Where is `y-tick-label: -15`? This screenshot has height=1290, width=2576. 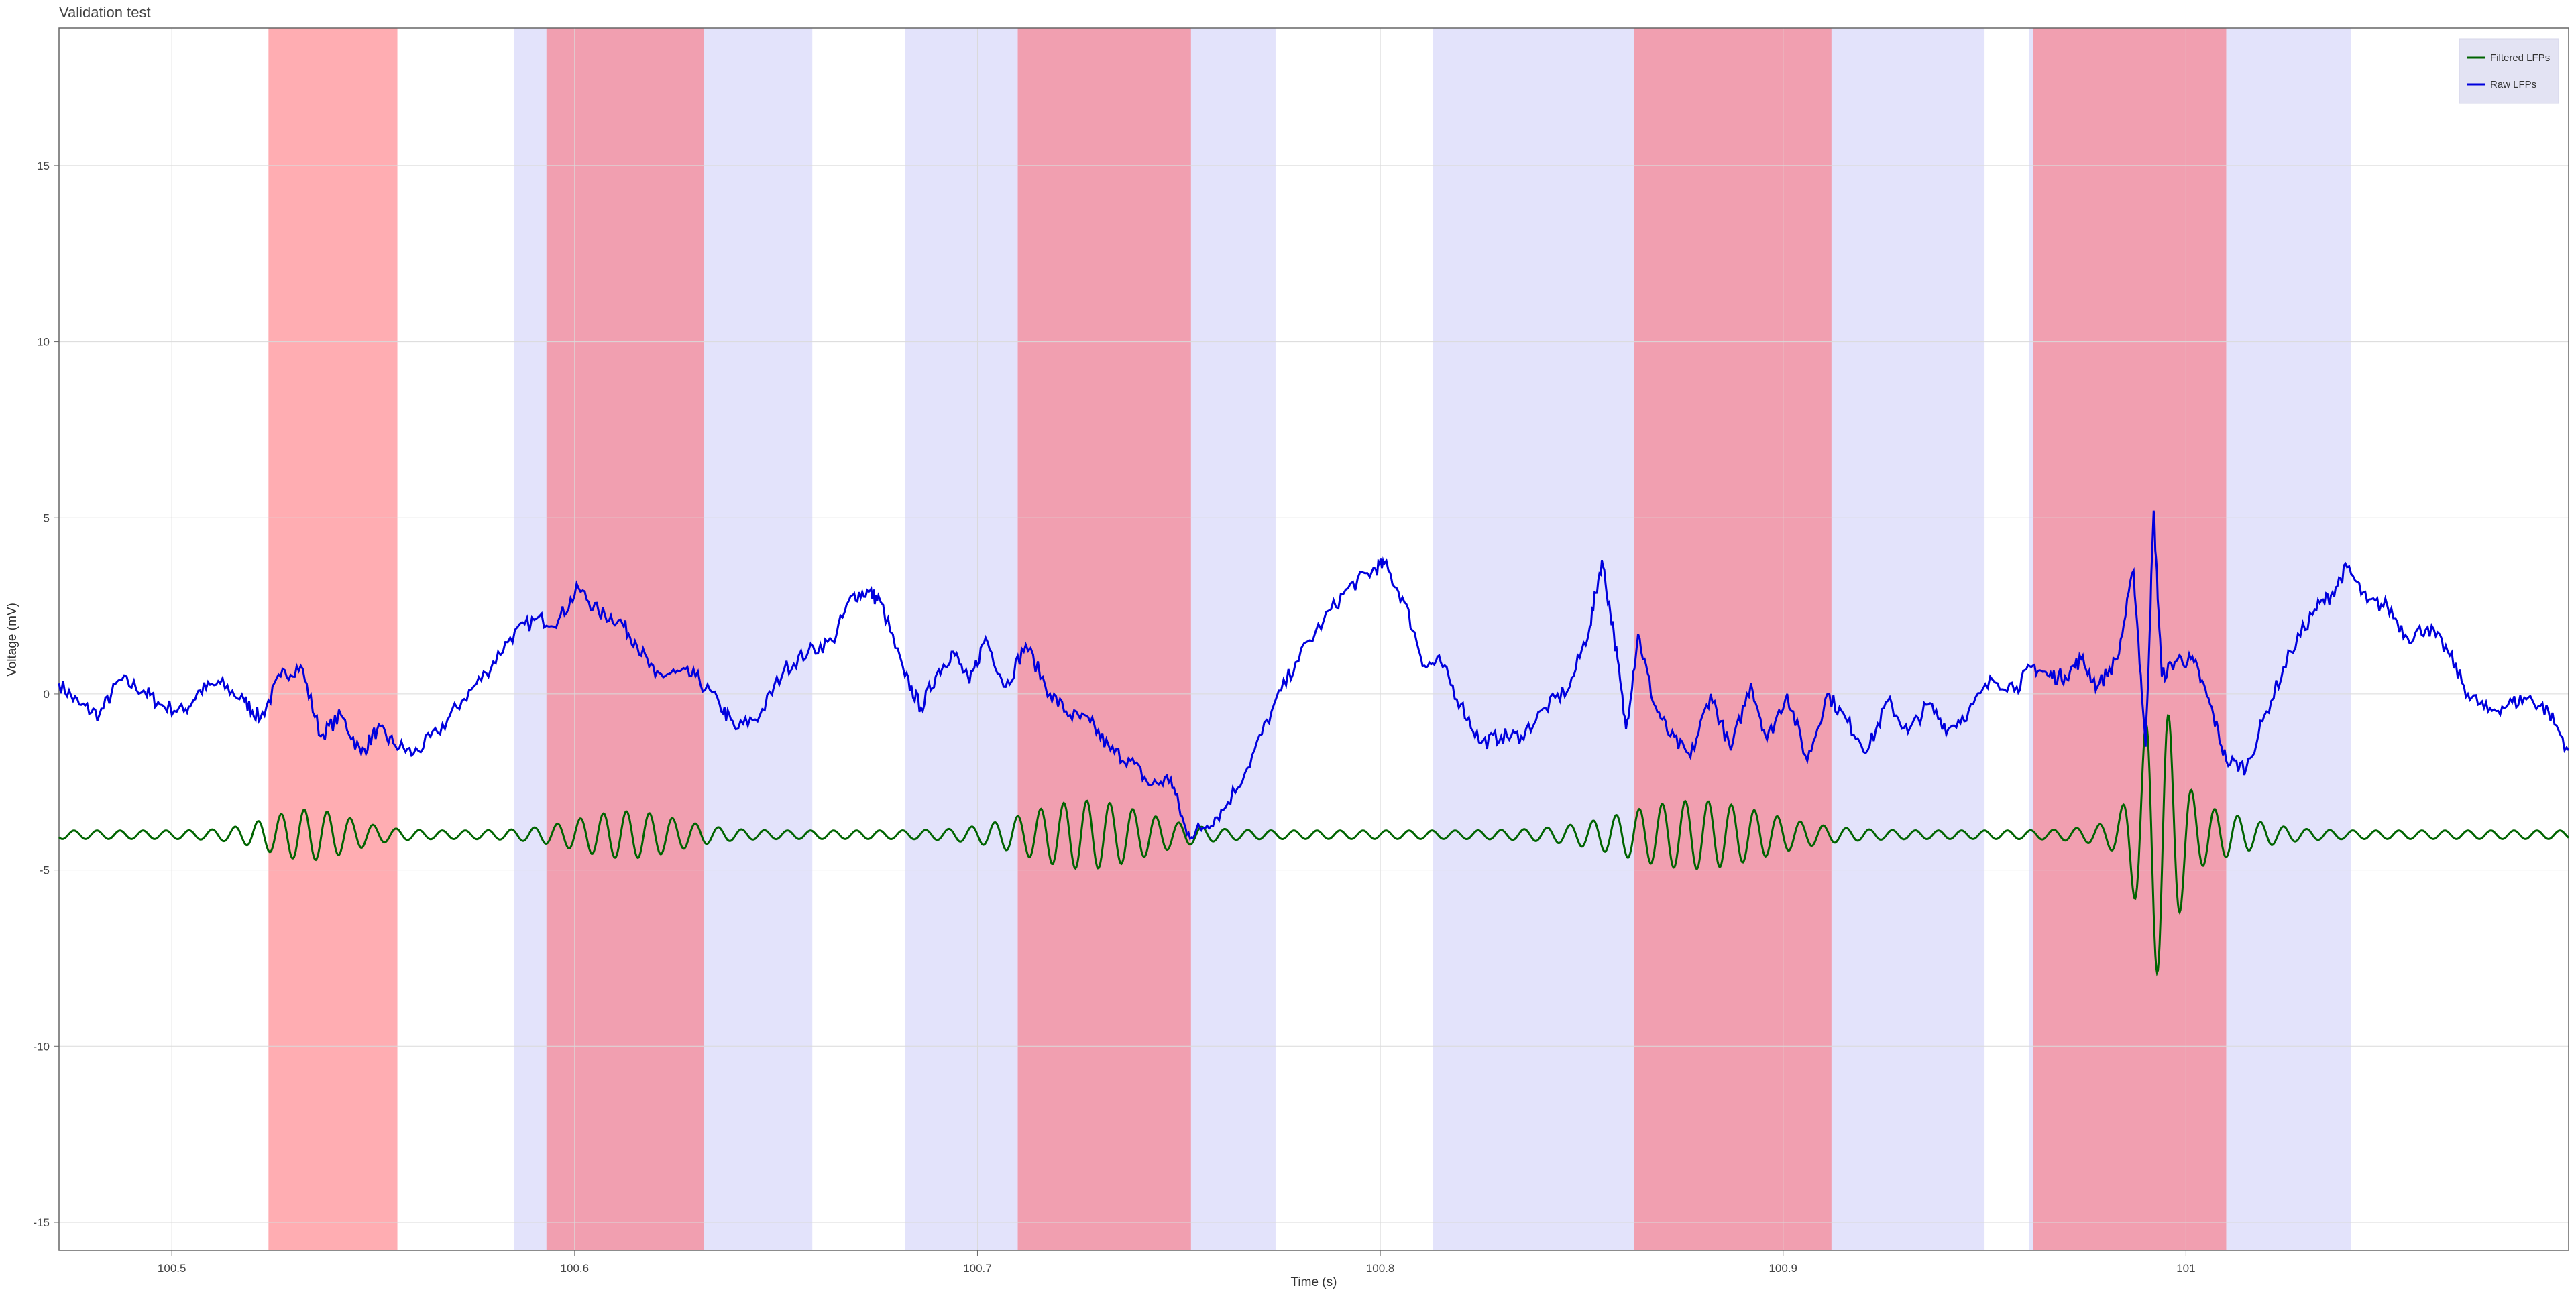
y-tick-label: -15 is located at coordinates (41, 1222).